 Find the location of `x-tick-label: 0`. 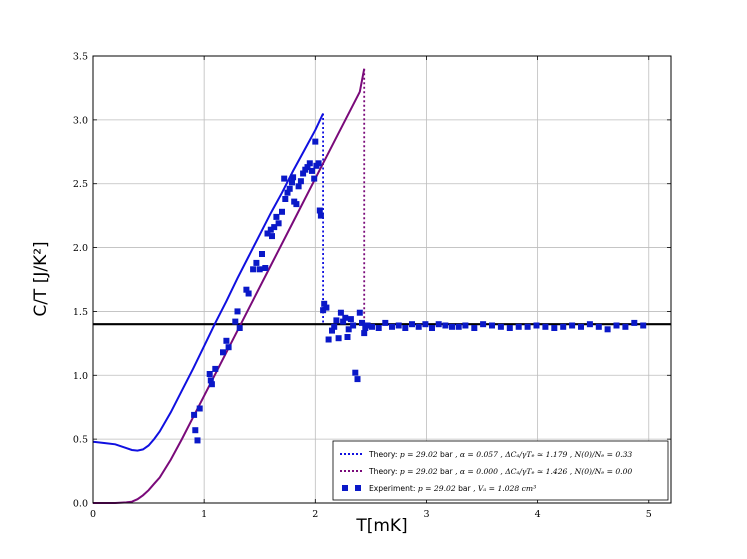

x-tick-label: 0 is located at coordinates (93, 514).